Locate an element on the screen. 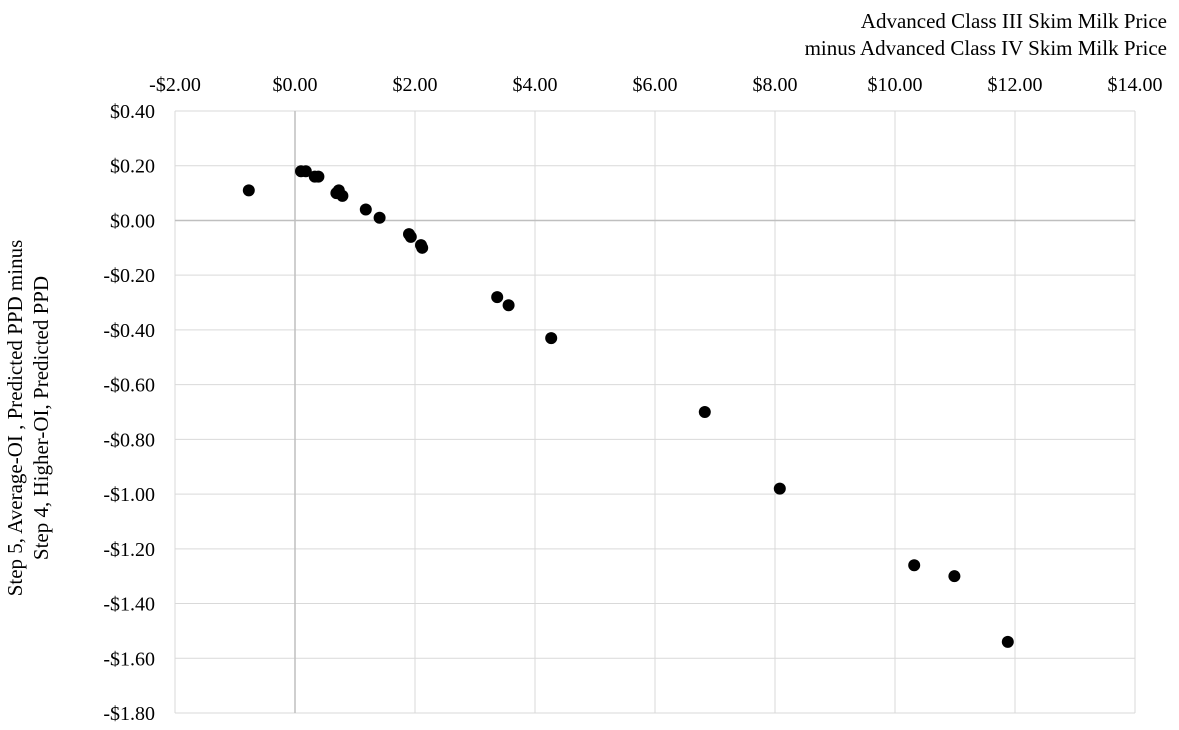 This screenshot has width=1179, height=730. y-tick-label: -$0.80 is located at coordinates (129, 440).